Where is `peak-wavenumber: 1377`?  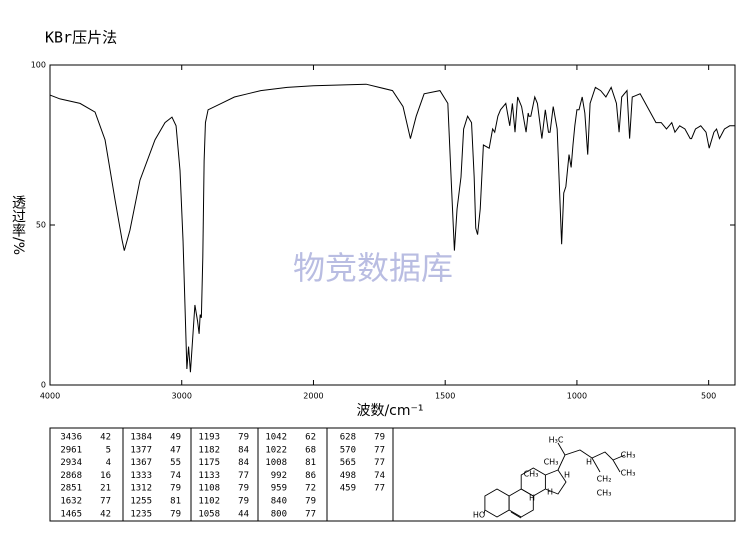
peak-wavenumber: 1377 is located at coordinates (141, 450).